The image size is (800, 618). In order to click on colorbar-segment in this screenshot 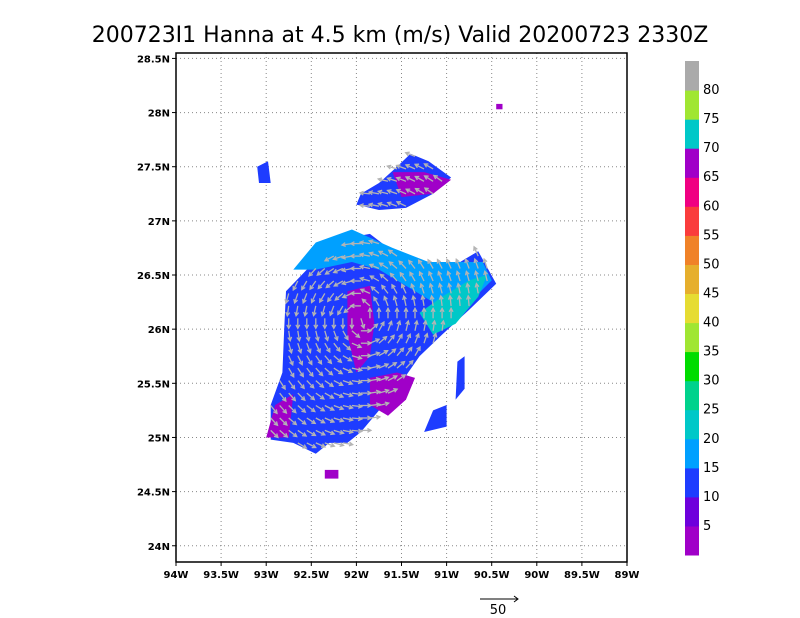, I will do `click(692, 250)`.